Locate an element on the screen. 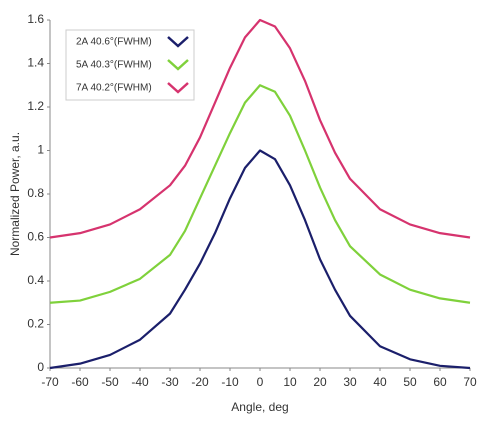 The image size is (494, 424). x-tick-label: -70 is located at coordinates (50, 382).